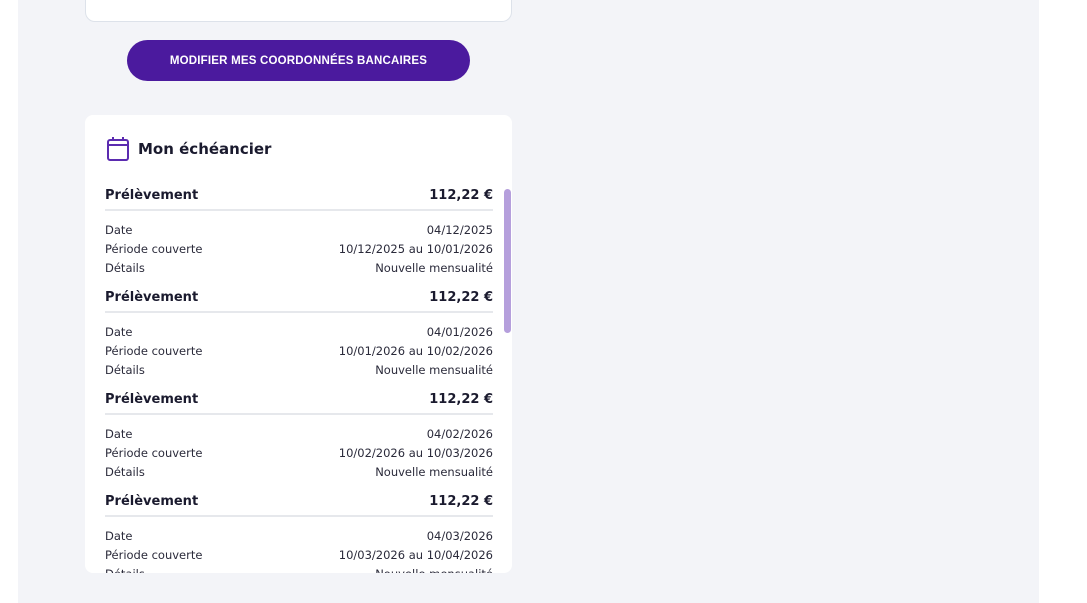 The image size is (1087, 603). Describe the element at coordinates (415, 555) in the screenshot. I see `period-value: 10/03/2026 au 10/04/2026` at that location.